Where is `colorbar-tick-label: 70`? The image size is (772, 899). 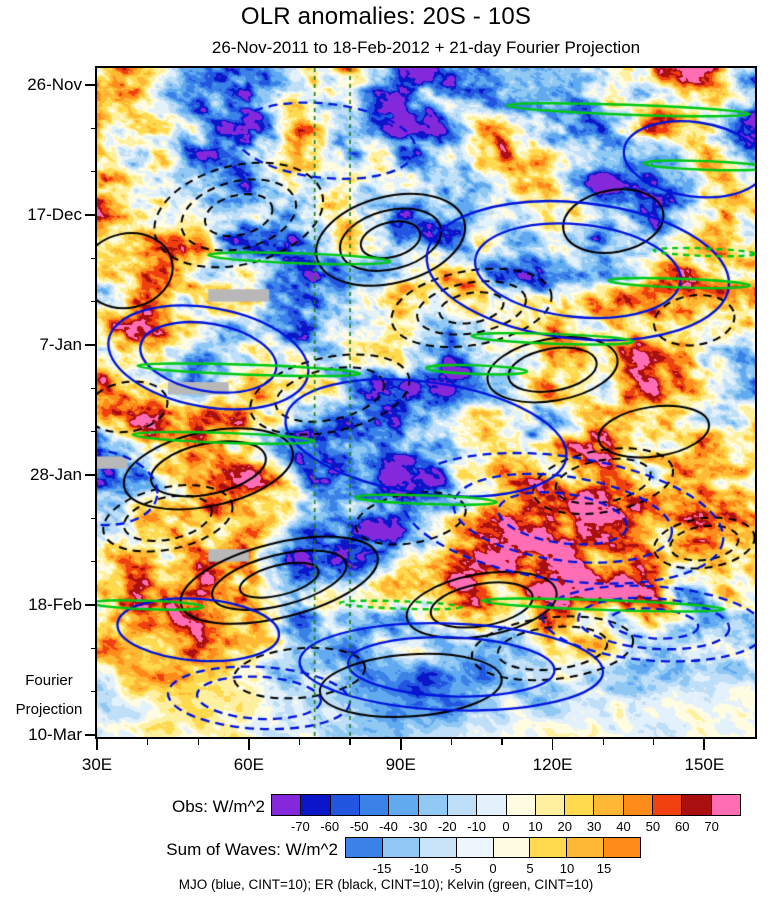 colorbar-tick-label: 70 is located at coordinates (711, 826).